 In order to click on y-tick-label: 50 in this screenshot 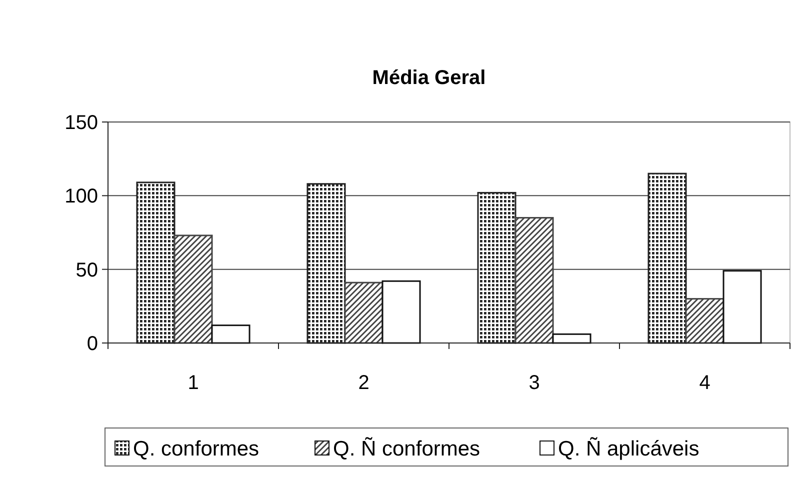, I will do `click(87, 270)`.